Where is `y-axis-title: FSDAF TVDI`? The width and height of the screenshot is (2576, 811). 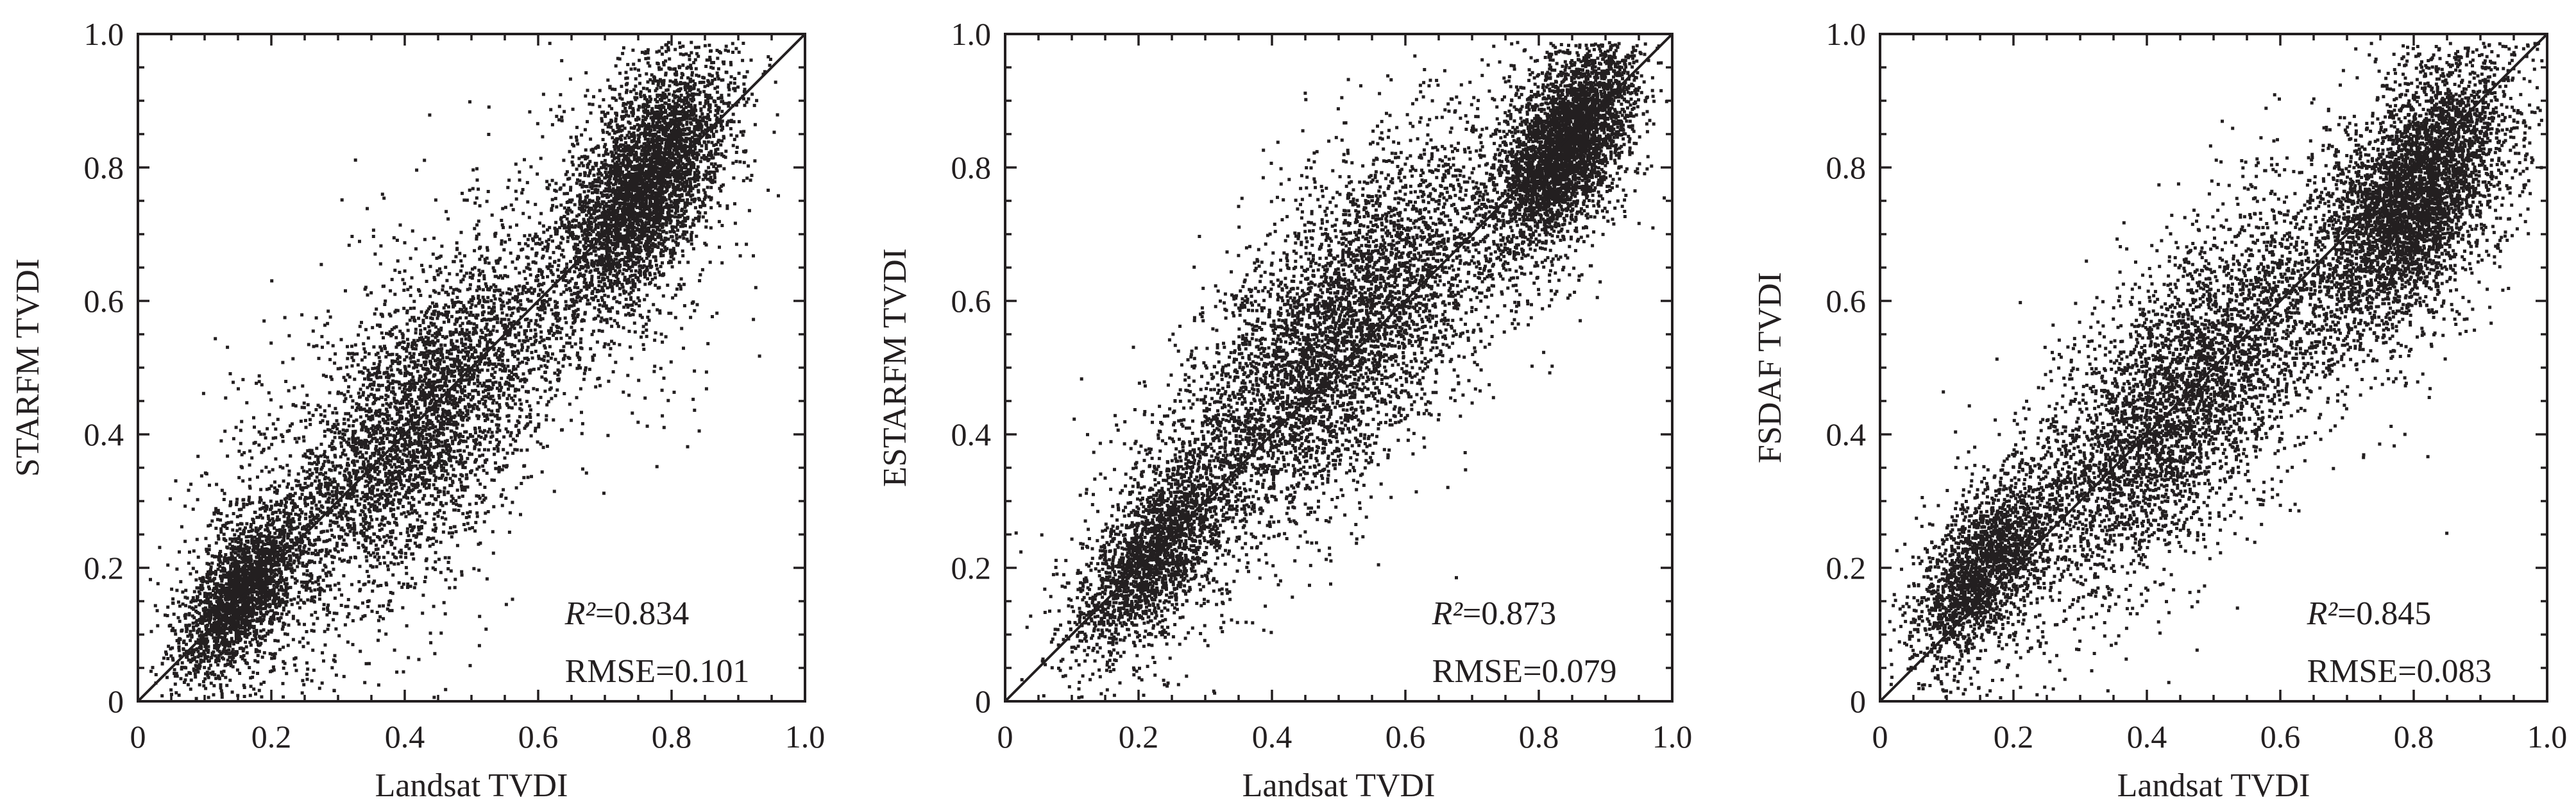 y-axis-title: FSDAF TVDI is located at coordinates (1770, 367).